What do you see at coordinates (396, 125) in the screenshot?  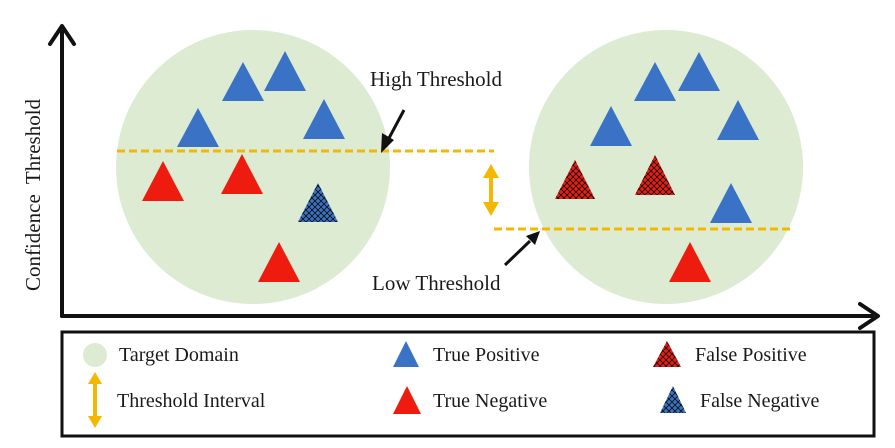 I see `high-threshold-pointer` at bounding box center [396, 125].